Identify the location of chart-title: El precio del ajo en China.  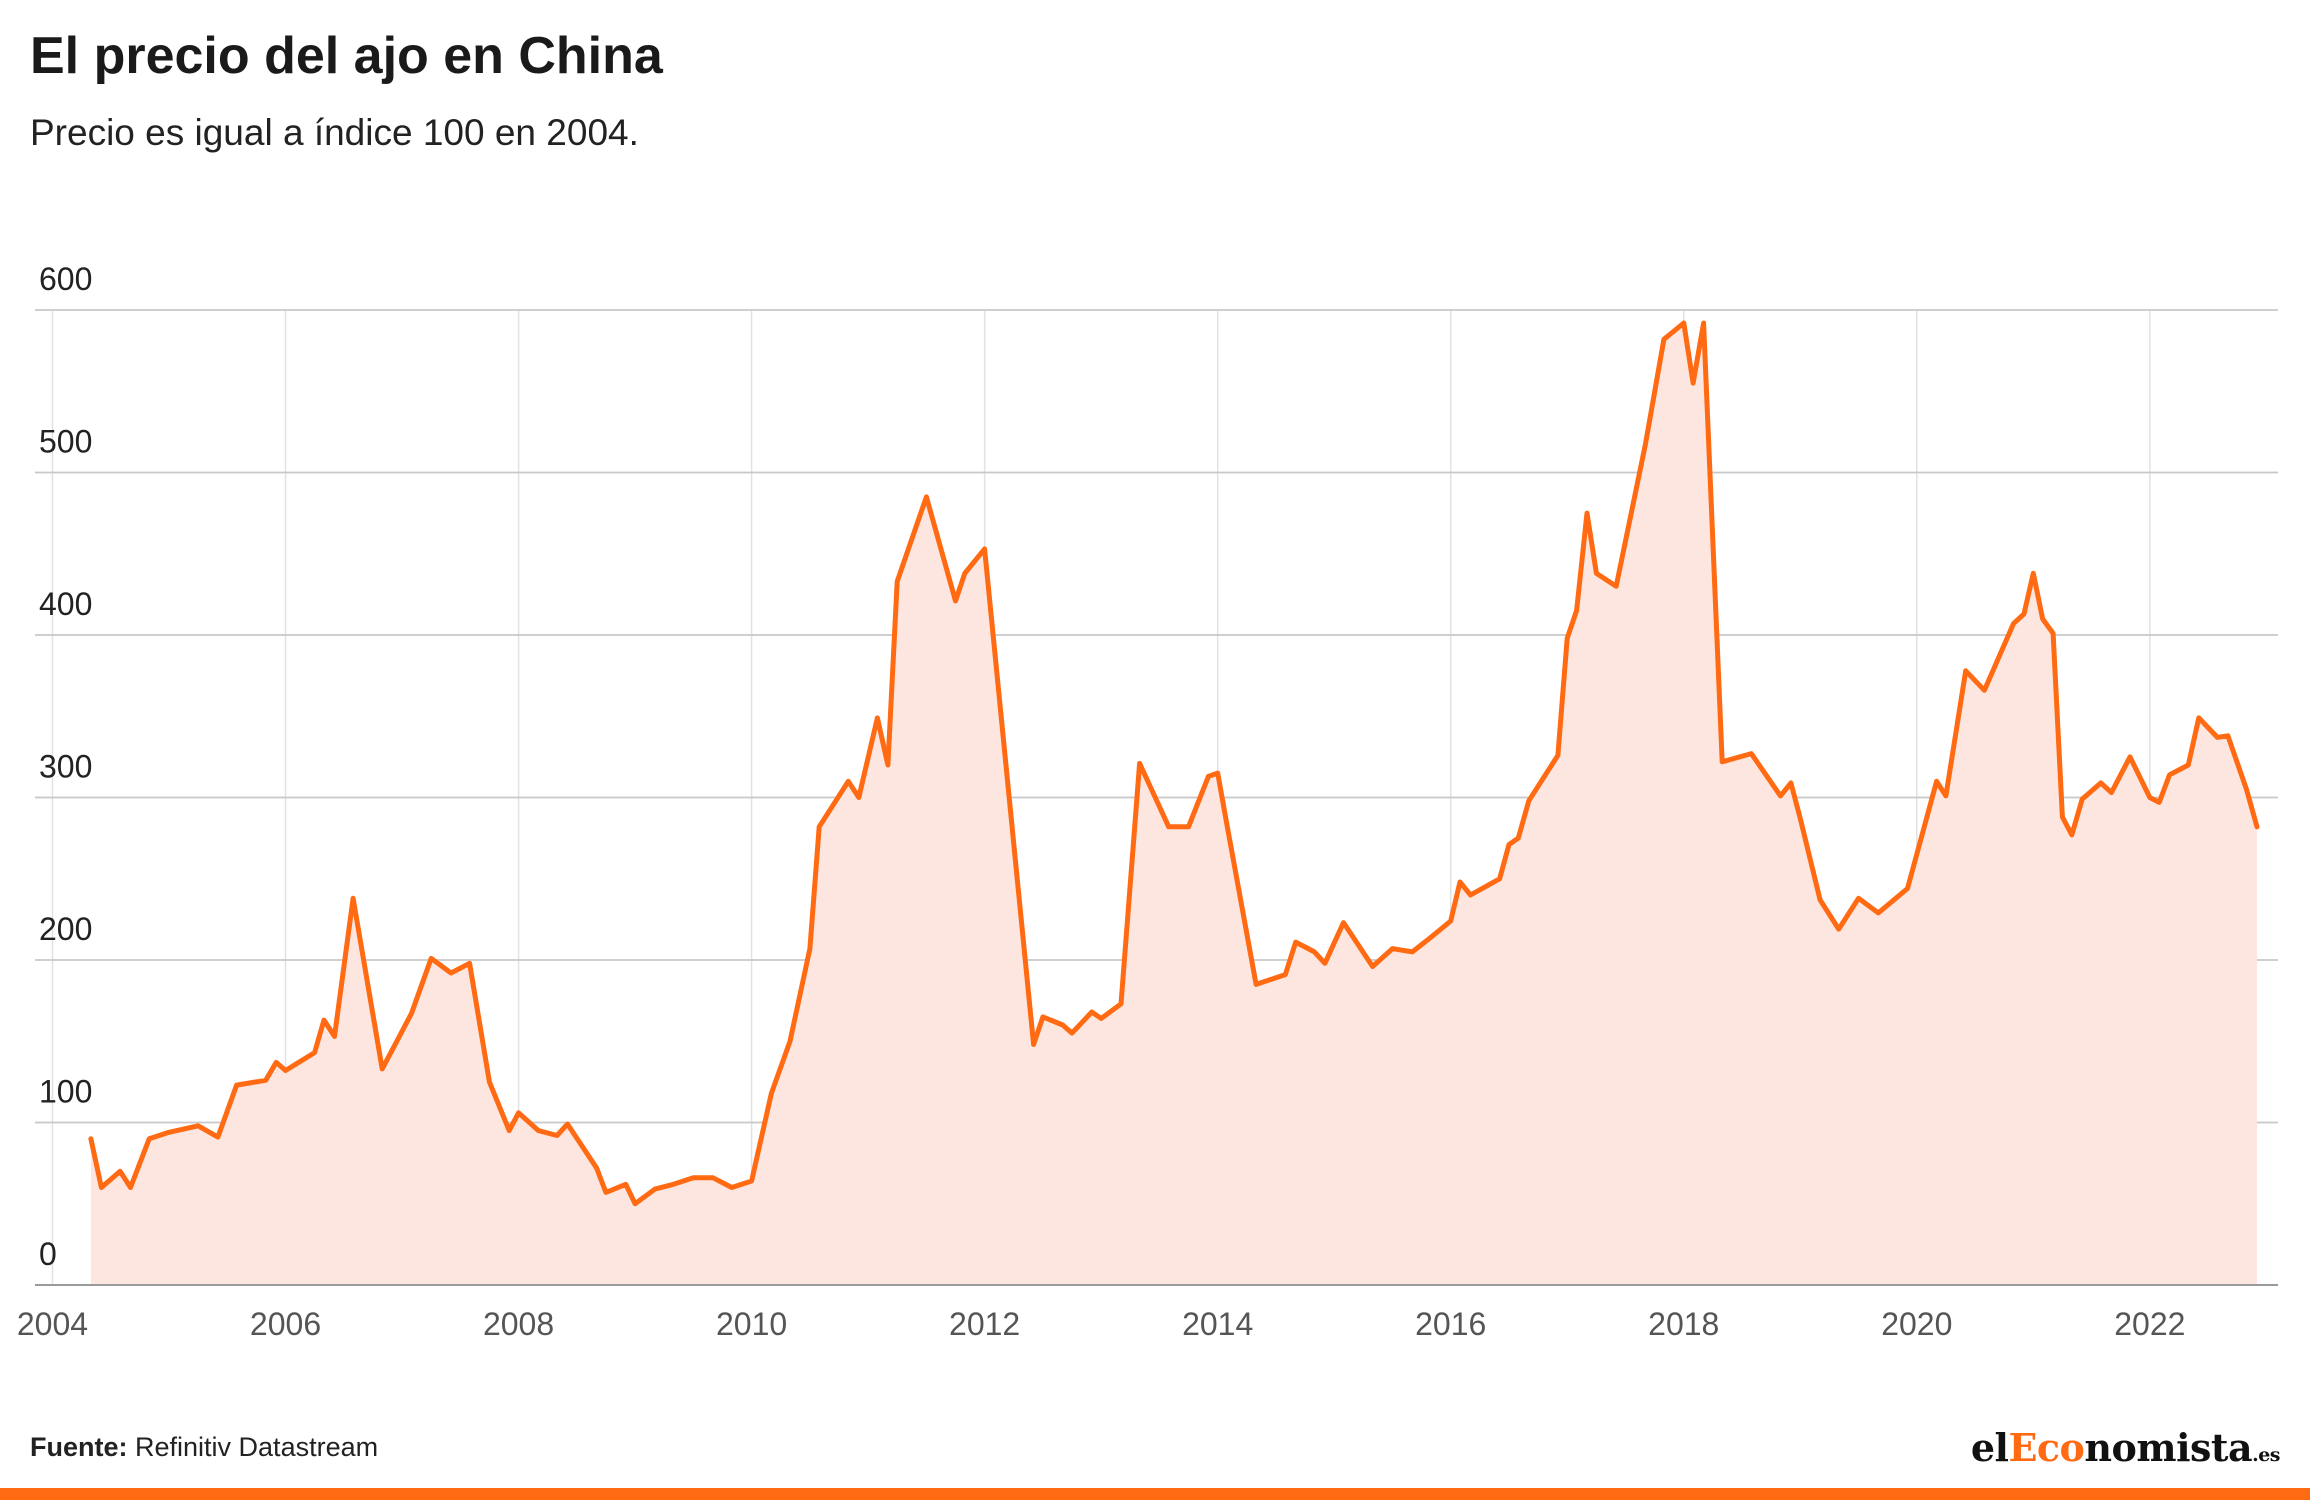
(346, 56).